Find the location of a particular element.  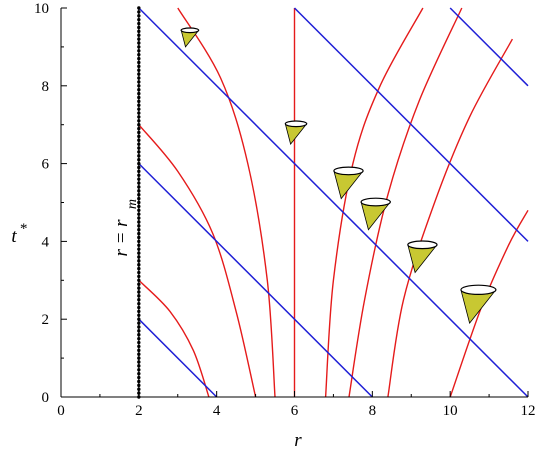

x-tick-label: 6 is located at coordinates (295, 411).